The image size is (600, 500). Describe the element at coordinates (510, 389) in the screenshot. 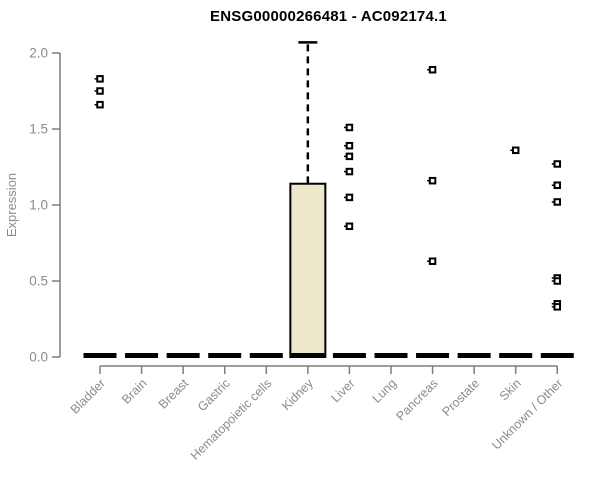

I see `x-tick-label: Skin` at that location.